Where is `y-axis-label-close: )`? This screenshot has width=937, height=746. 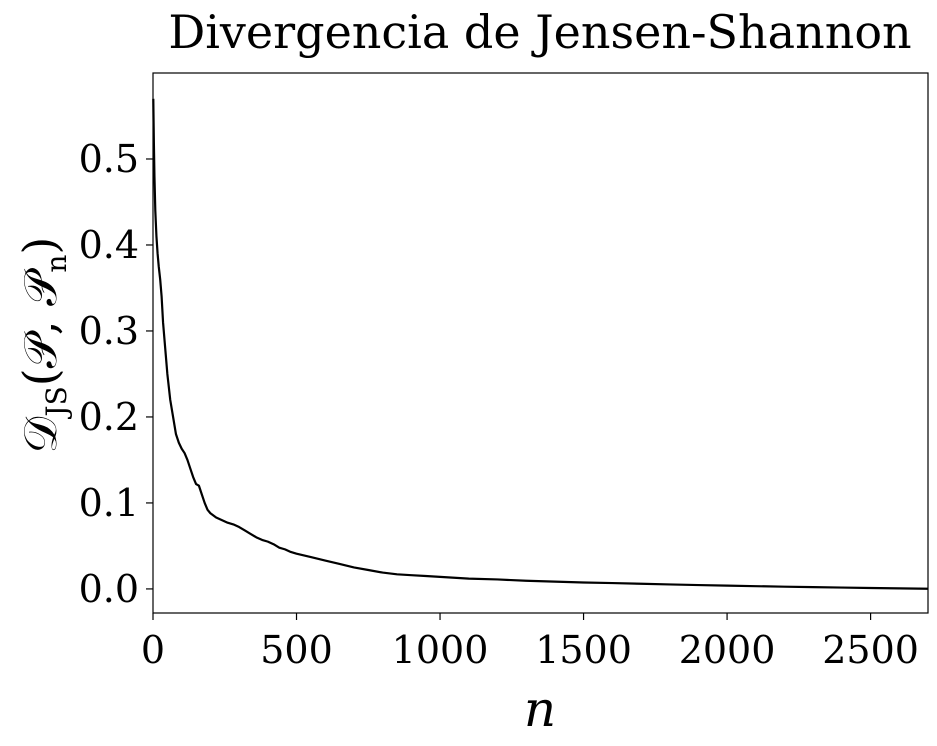 y-axis-label-close: ) is located at coordinates (40, 246).